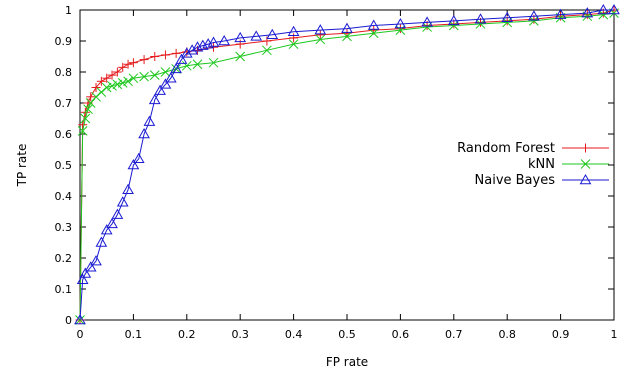 Image resolution: width=628 pixels, height=373 pixels. What do you see at coordinates (64, 196) in the screenshot?
I see `y-tick-label: 0.4` at bounding box center [64, 196].